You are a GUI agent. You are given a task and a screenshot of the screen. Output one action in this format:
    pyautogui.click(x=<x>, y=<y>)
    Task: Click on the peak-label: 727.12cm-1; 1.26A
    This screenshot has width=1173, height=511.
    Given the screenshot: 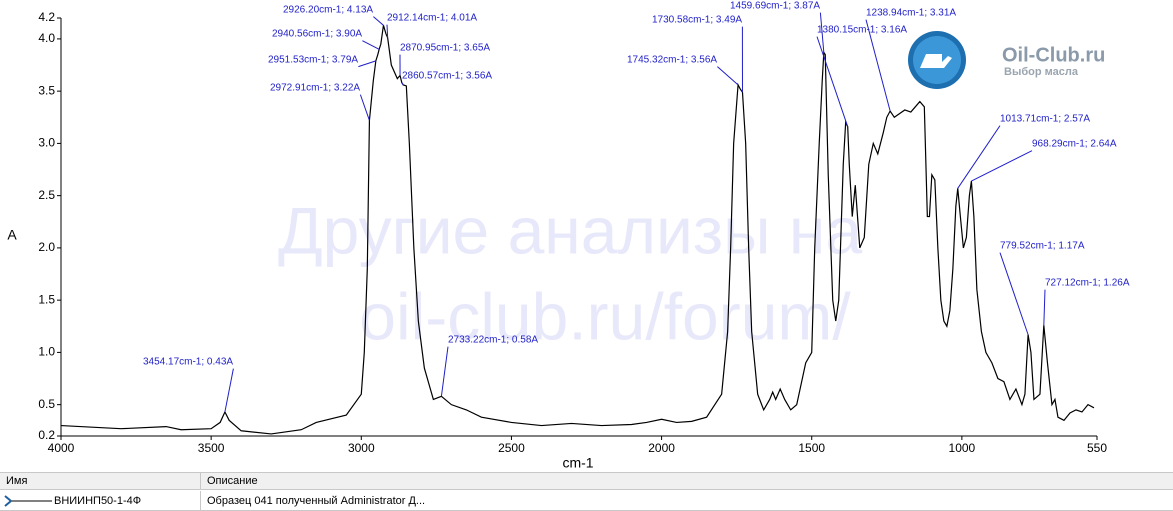 What is the action you would take?
    pyautogui.click(x=1087, y=283)
    